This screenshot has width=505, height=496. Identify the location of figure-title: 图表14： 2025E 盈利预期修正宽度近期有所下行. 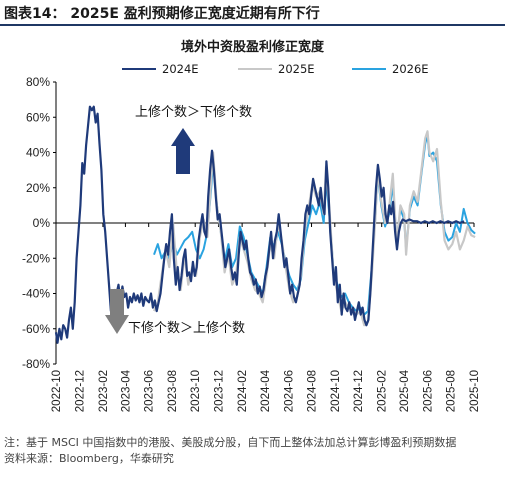
(162, 14).